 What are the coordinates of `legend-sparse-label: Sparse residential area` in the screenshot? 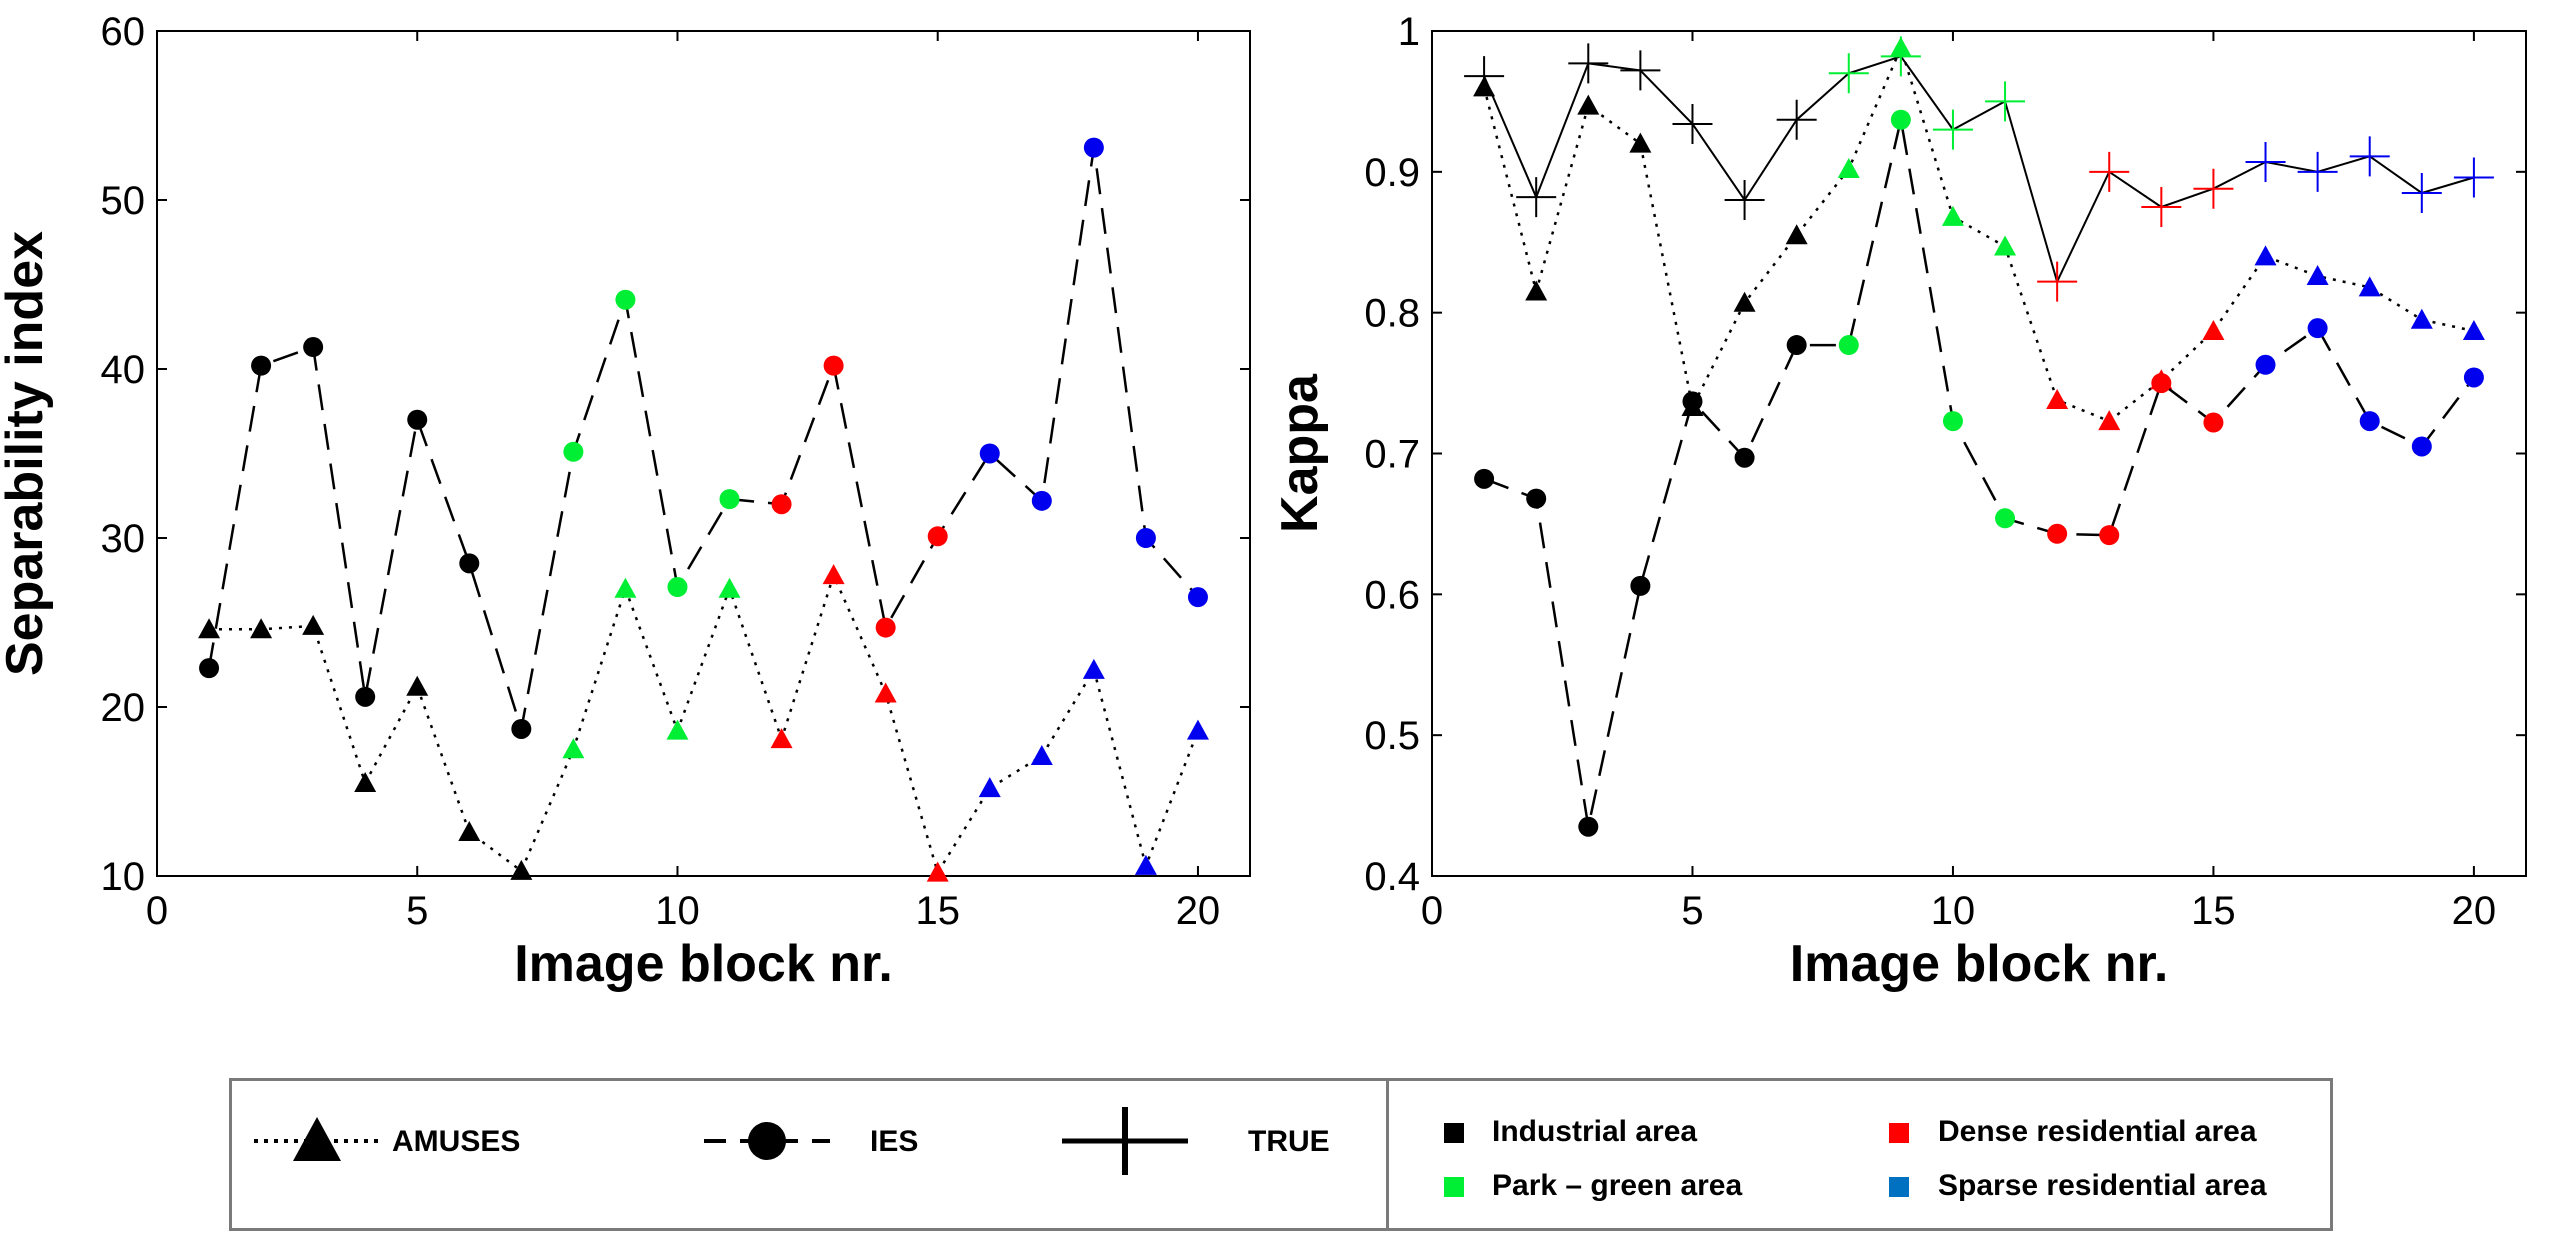 It's located at (2102, 1185).